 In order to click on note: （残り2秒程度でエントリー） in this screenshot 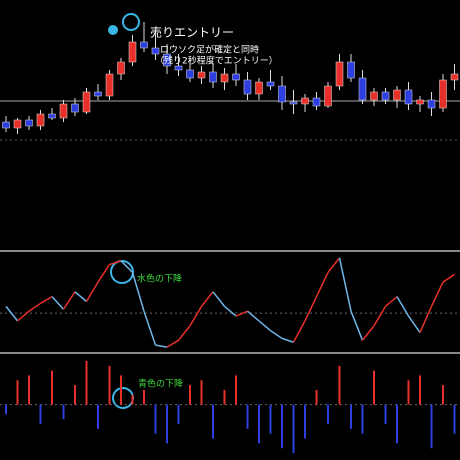, I will do `click(216, 61)`.